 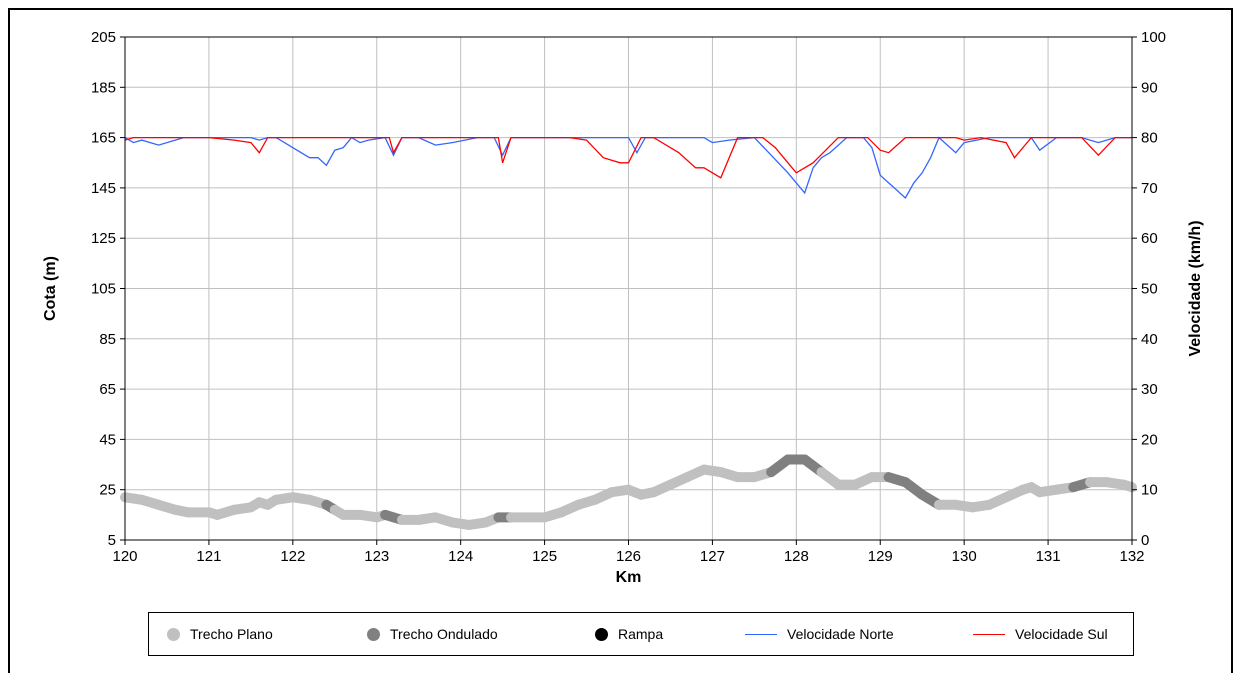 What do you see at coordinates (628, 492) in the screenshot?
I see `elevation-profile` at bounding box center [628, 492].